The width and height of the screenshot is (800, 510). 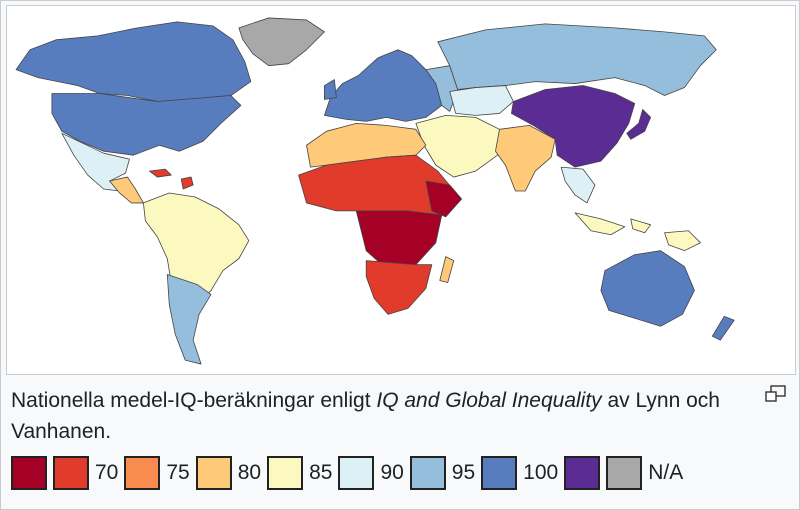 What do you see at coordinates (647, 288) in the screenshot?
I see `region-australia` at bounding box center [647, 288].